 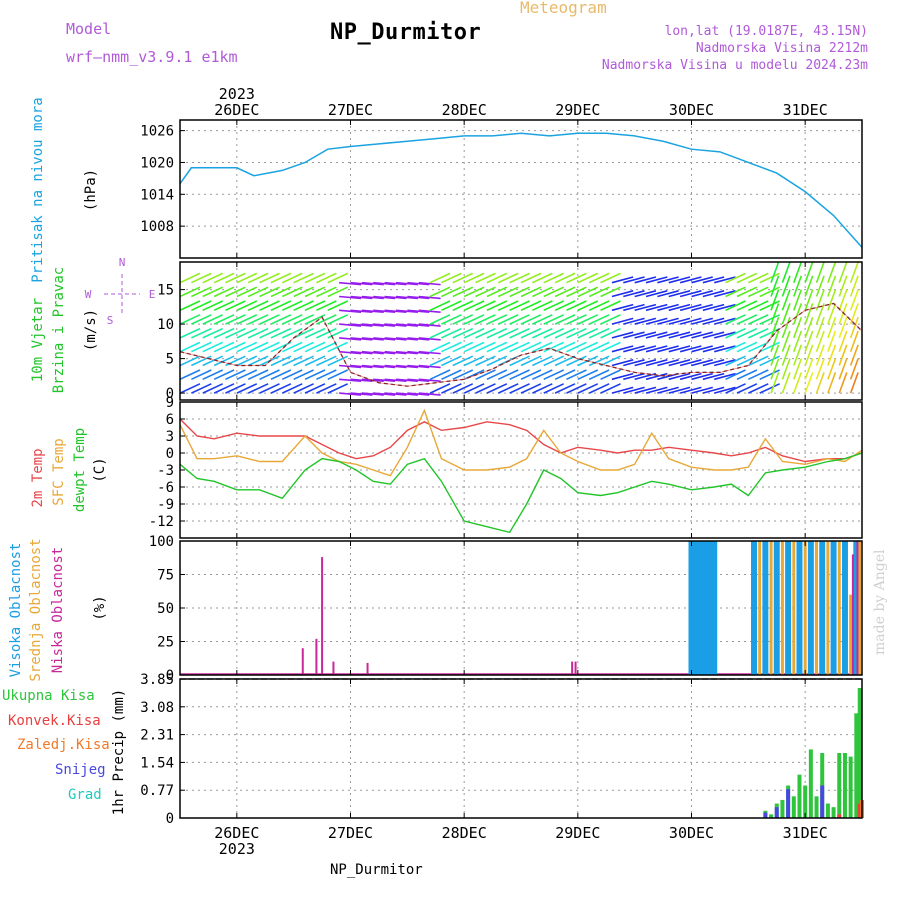 What do you see at coordinates (788, 803) in the screenshot?
I see `snow-bar` at bounding box center [788, 803].